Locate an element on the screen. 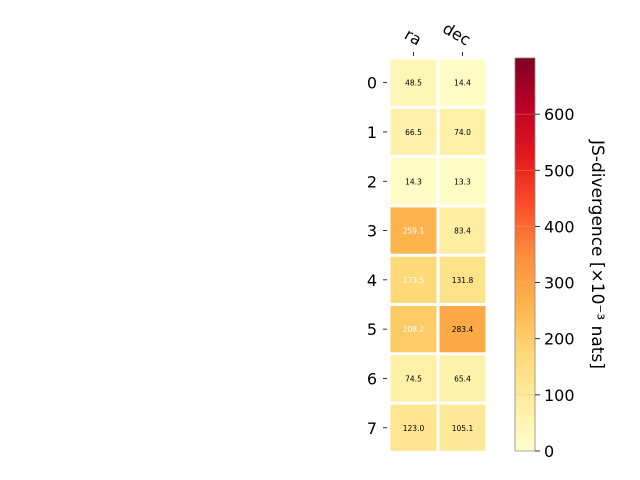  cell-value-label: 65.4 is located at coordinates (462, 378).